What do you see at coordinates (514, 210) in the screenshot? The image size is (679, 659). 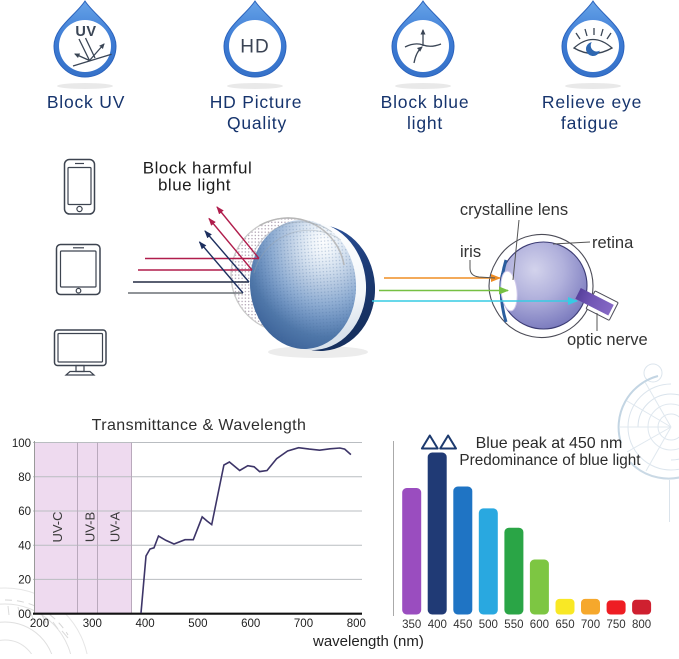 I see `svg-text: crystalline lens` at bounding box center [514, 210].